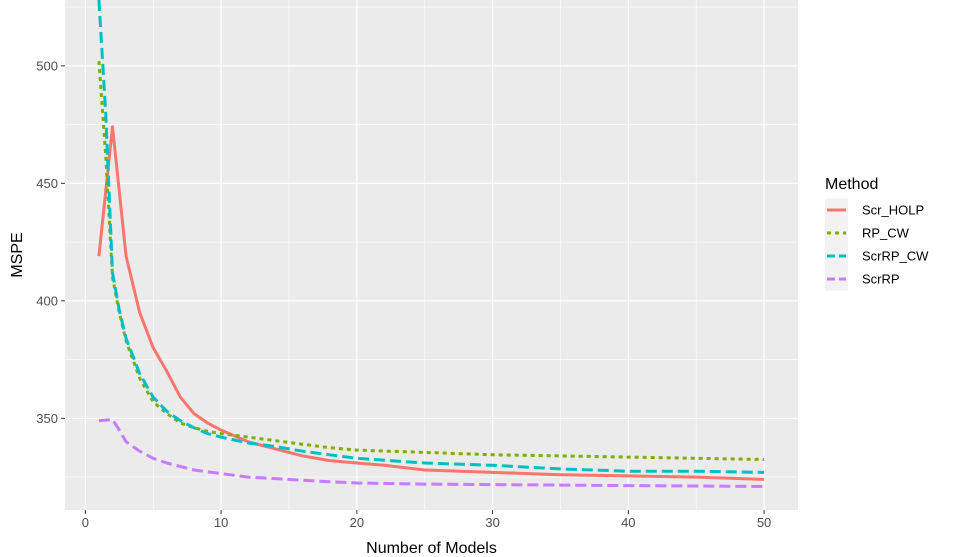  I want to click on legend-item: RP_CW, so click(867, 233).